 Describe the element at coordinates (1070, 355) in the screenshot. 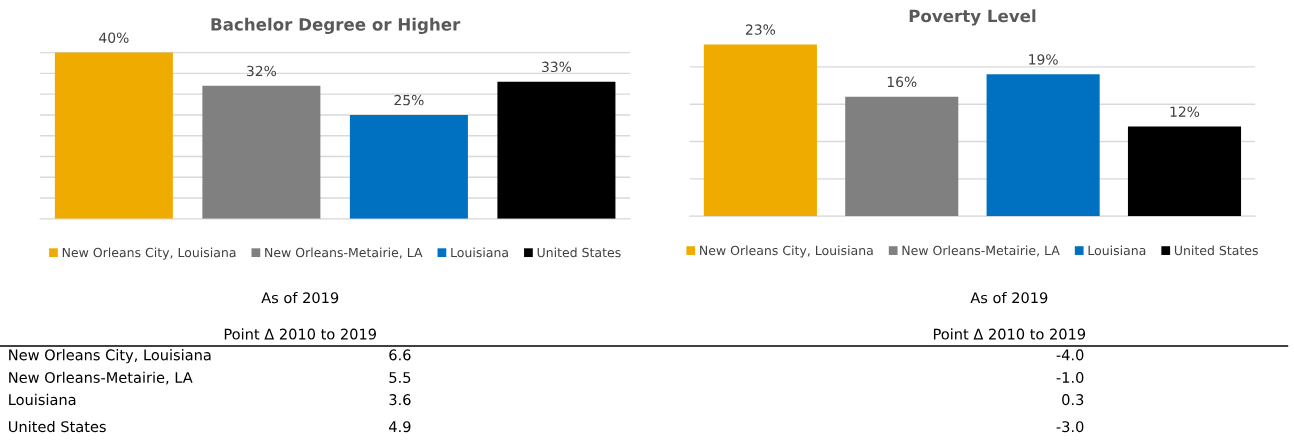

I see `text: -4.0` at that location.